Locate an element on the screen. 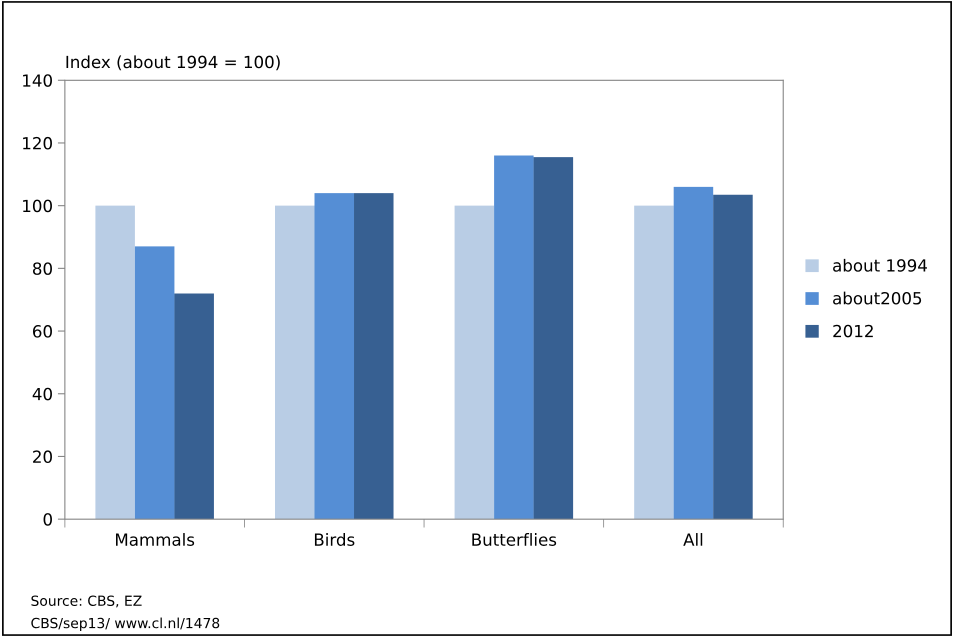  legend-label: about 1994 is located at coordinates (880, 265).